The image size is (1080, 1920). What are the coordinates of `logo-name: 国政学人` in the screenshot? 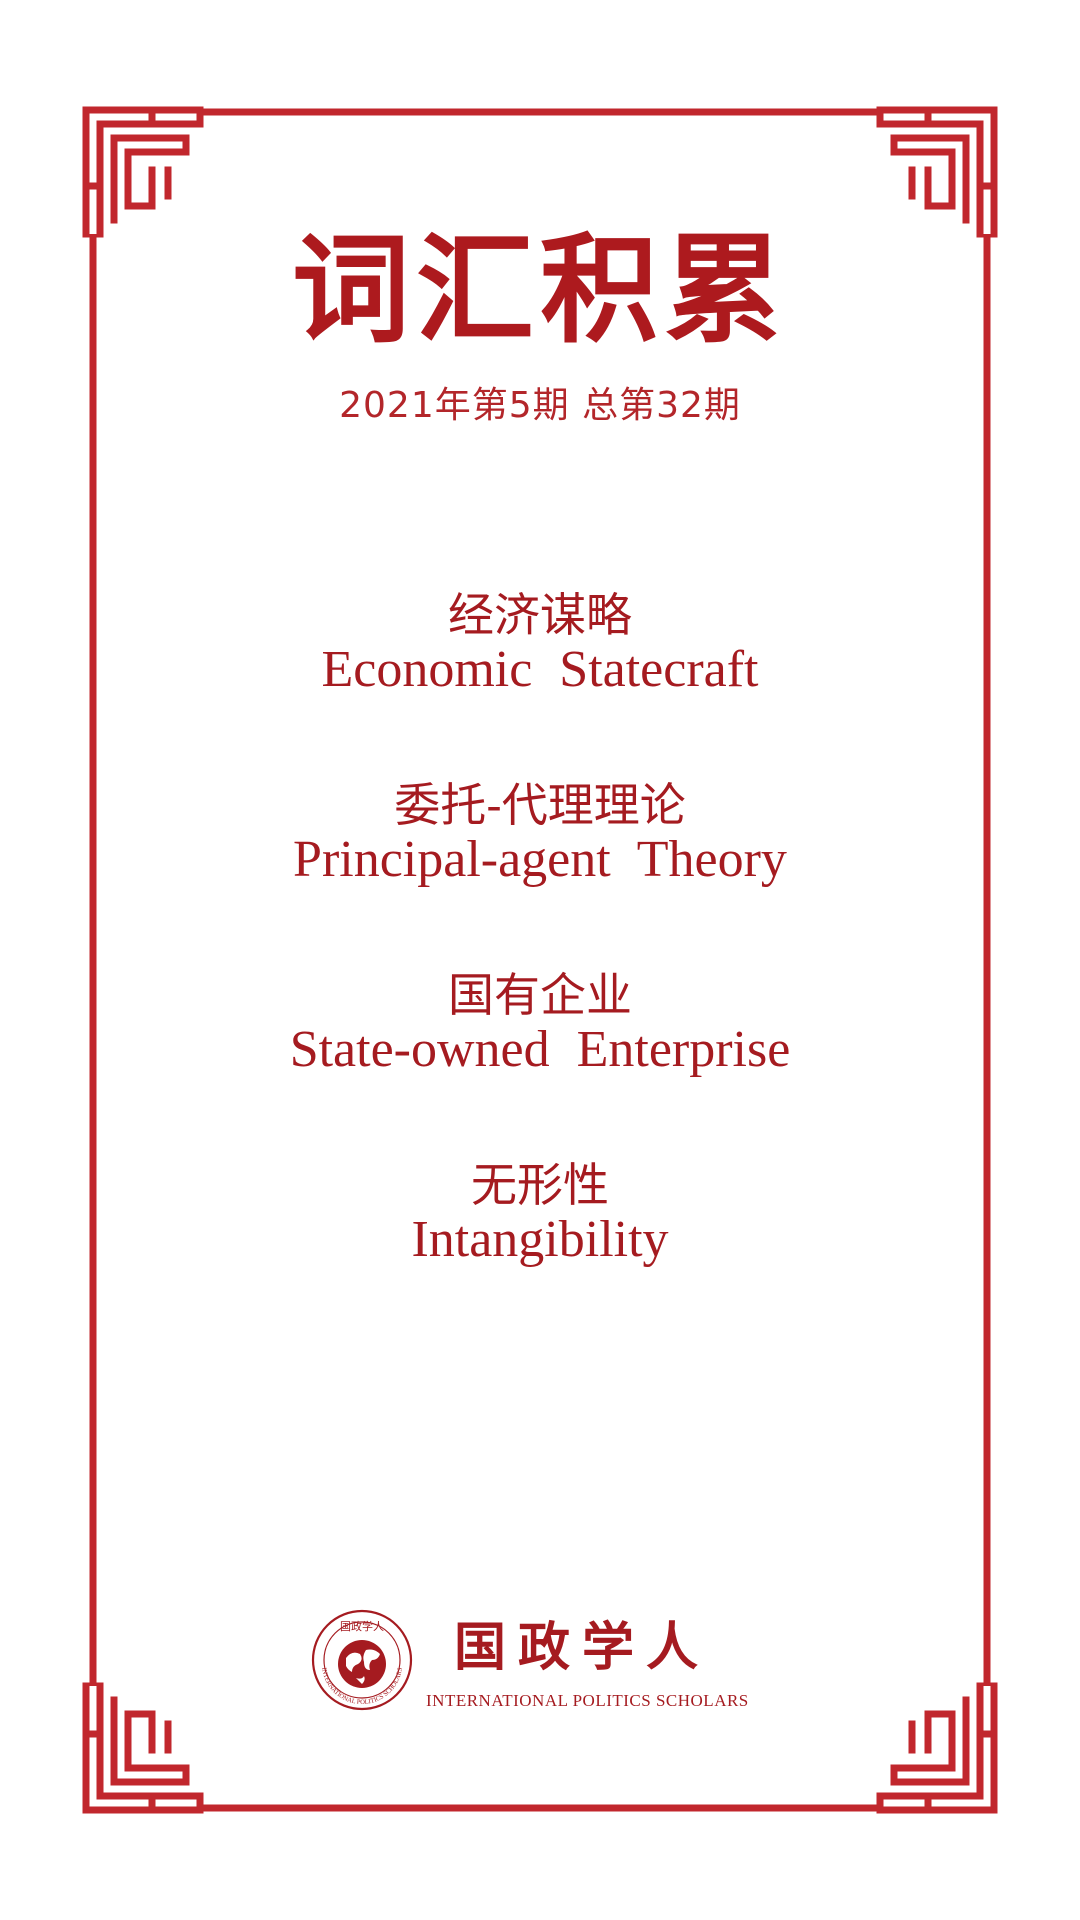 It's located at (582, 1647).